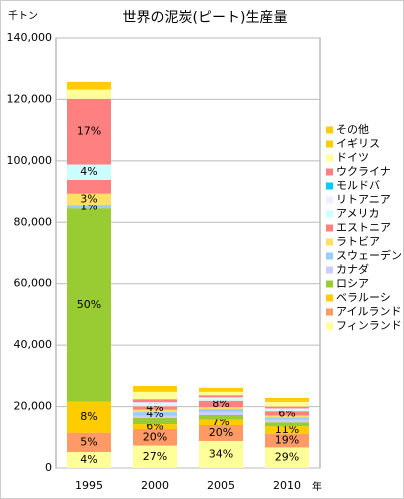 The height and width of the screenshot is (499, 404). What do you see at coordinates (369, 255) in the screenshot?
I see `legend-label: スウェーデン` at bounding box center [369, 255].